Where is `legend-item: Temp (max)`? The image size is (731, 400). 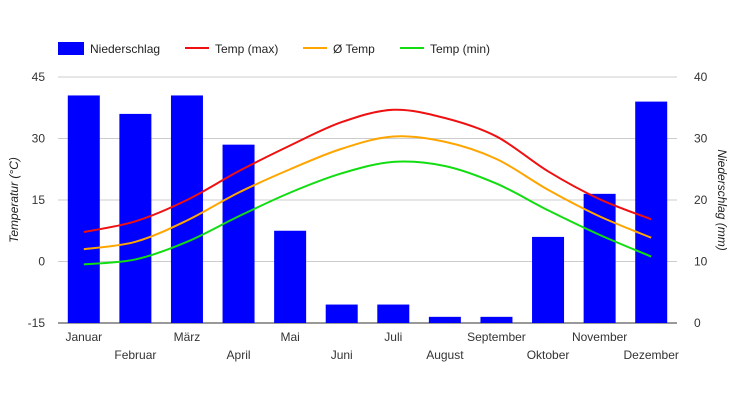
legend-item: Temp (max) is located at coordinates (231, 49).